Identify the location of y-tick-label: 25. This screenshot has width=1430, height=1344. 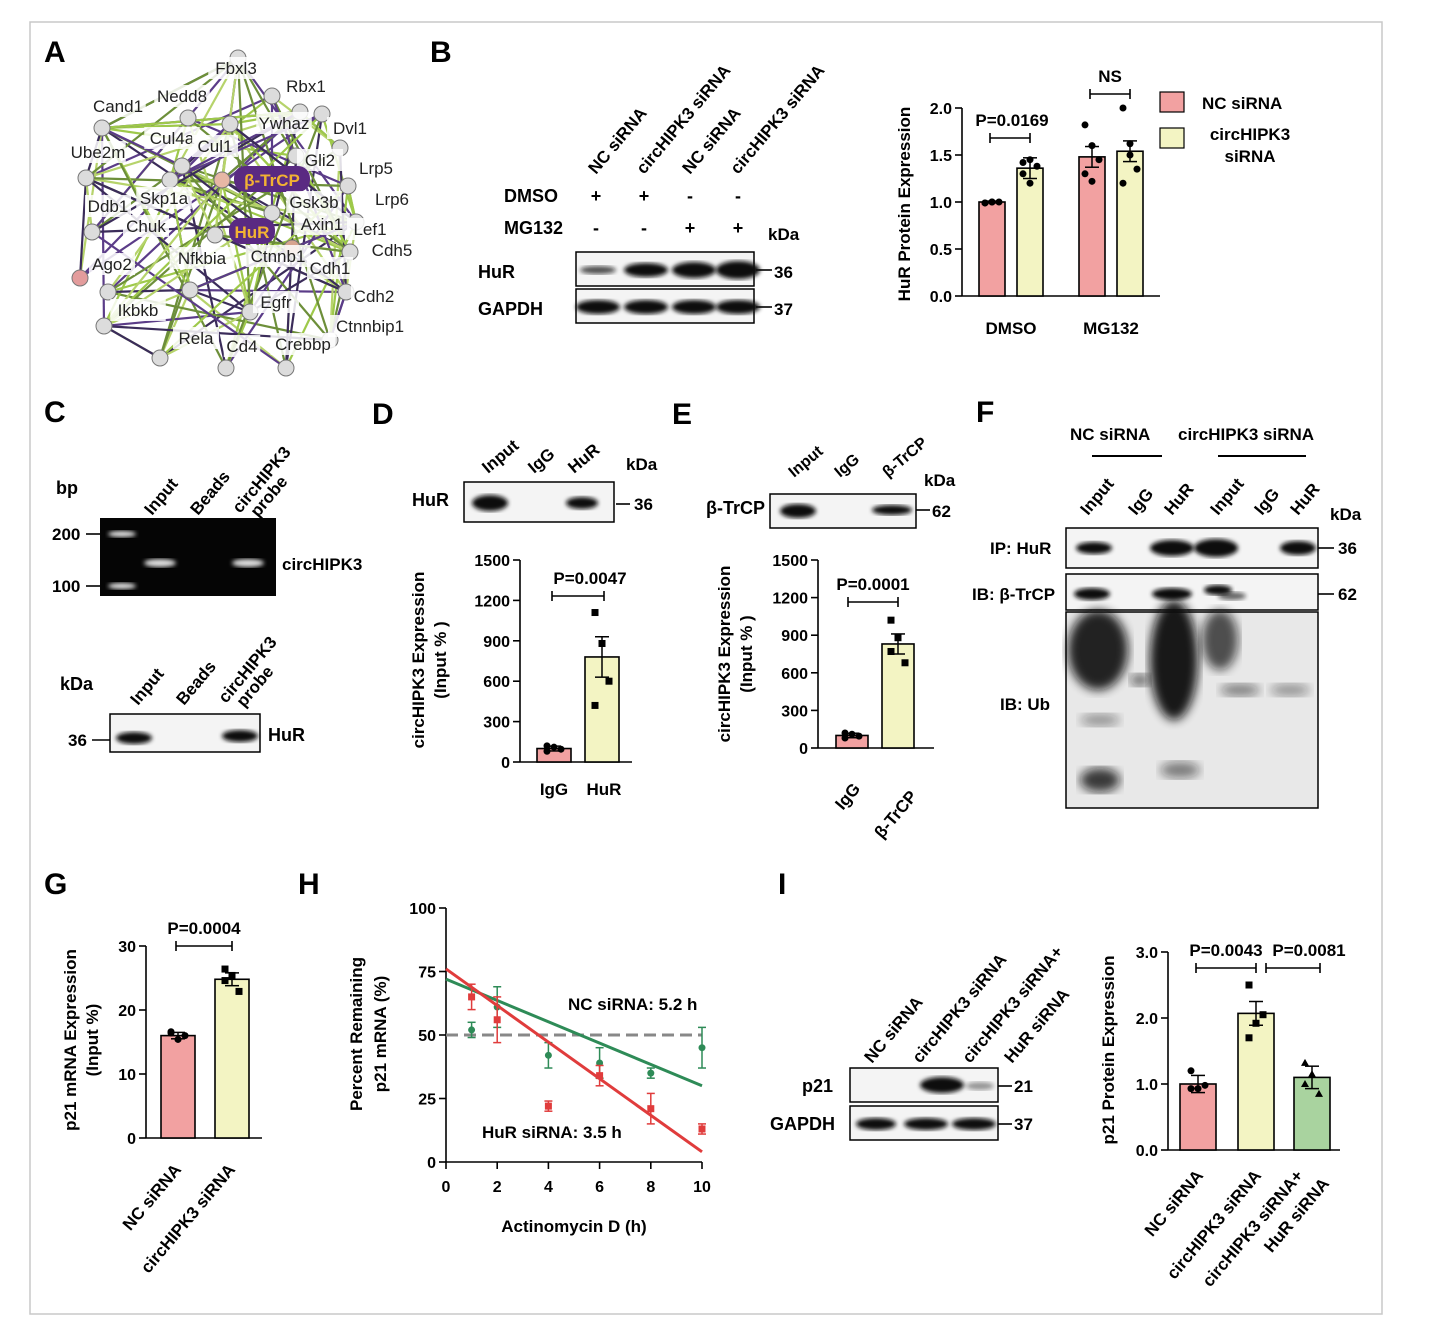
(427, 1100).